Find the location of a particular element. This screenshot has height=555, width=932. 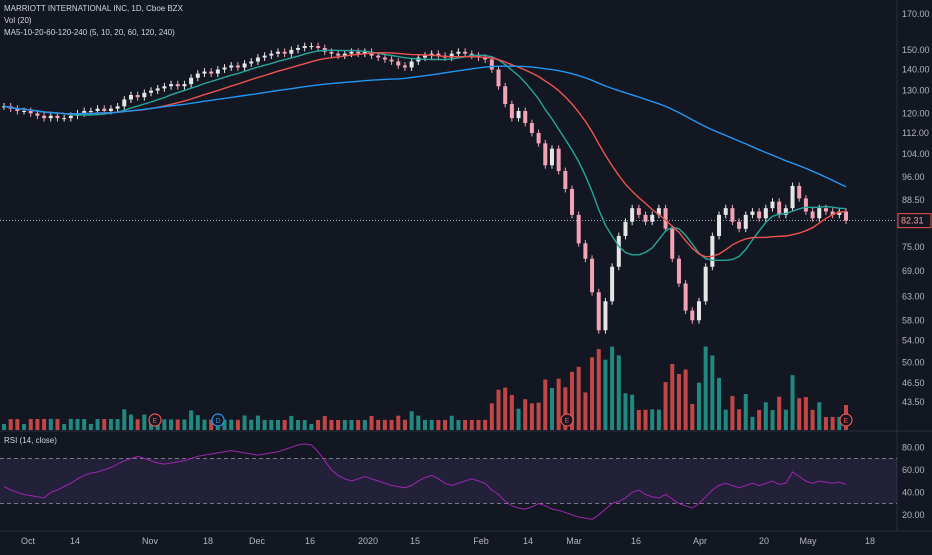

last-price-tag is located at coordinates (914, 221).